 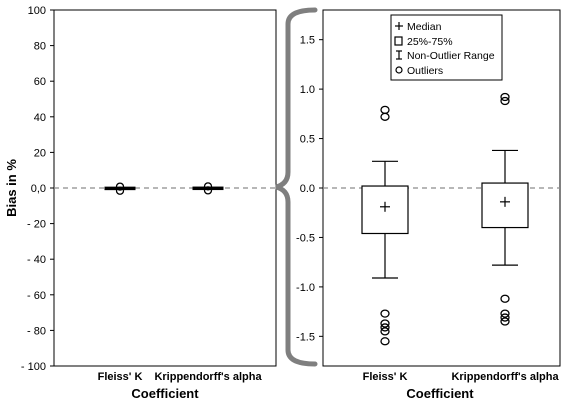 I want to click on left-category-label: Fleiss' K, so click(x=120, y=377).